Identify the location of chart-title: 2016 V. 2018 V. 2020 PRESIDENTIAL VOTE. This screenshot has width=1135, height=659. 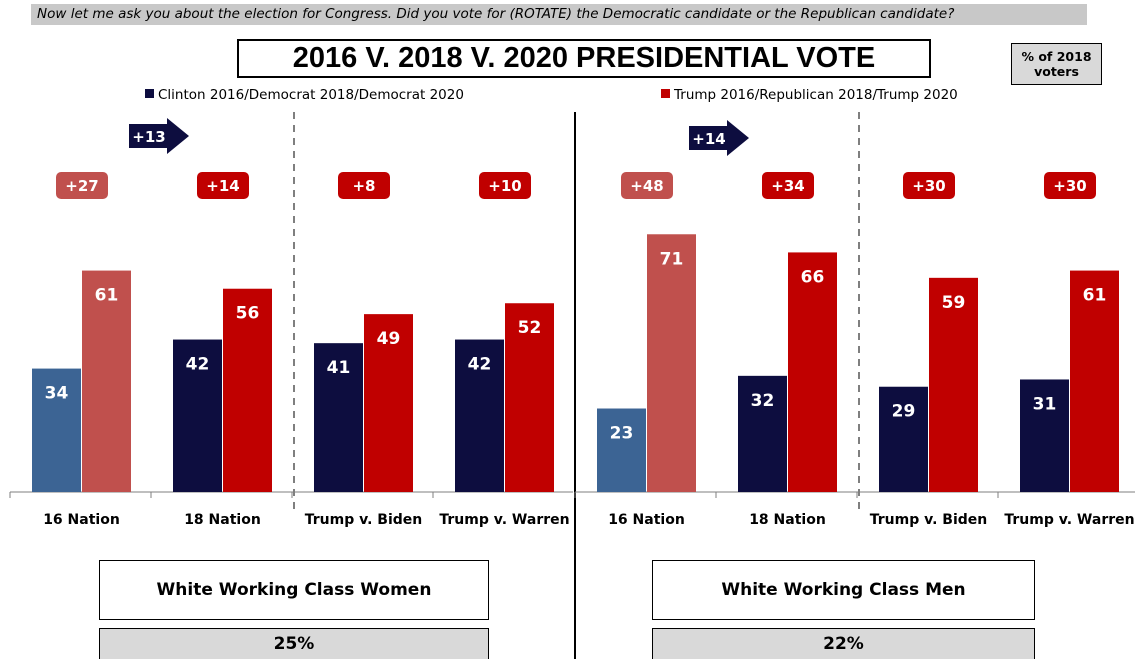
(584, 58).